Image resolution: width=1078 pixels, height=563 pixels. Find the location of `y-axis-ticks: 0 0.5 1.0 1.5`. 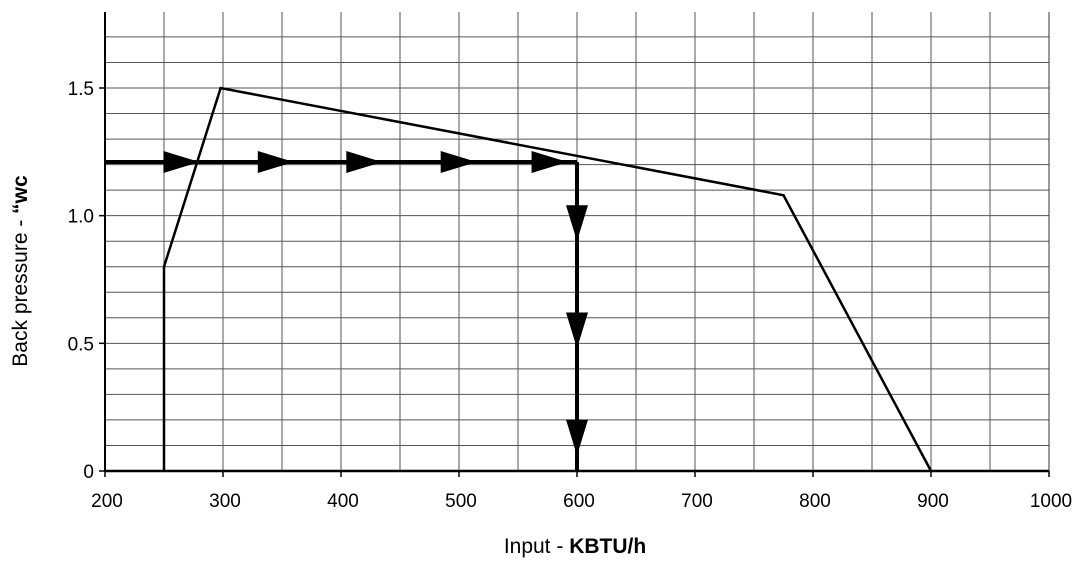

y-axis-ticks: 0 0.5 1.0 1.5 is located at coordinates (86, 281).